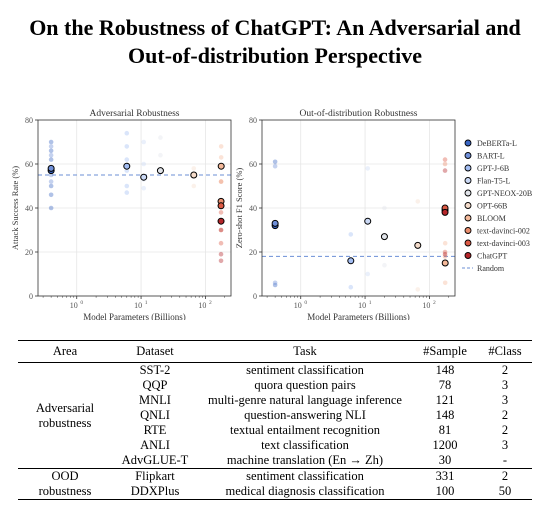 Image resolution: width=550 pixels, height=530 pixels. I want to click on sample-count-cell: 30, so click(445, 460).